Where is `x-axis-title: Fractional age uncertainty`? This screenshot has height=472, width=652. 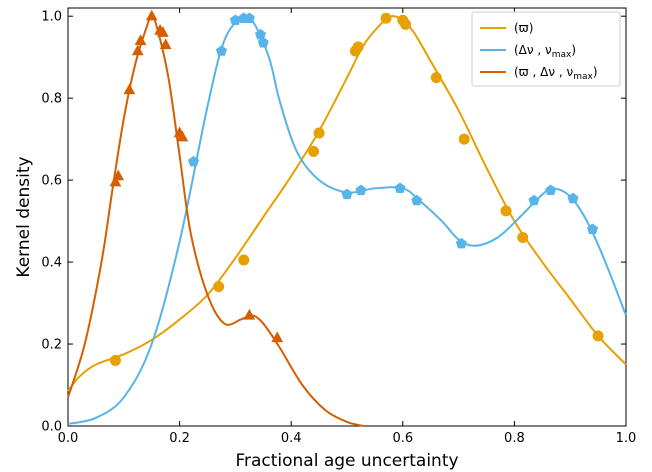
x-axis-title: Fractional age uncertainty is located at coordinates (346, 461).